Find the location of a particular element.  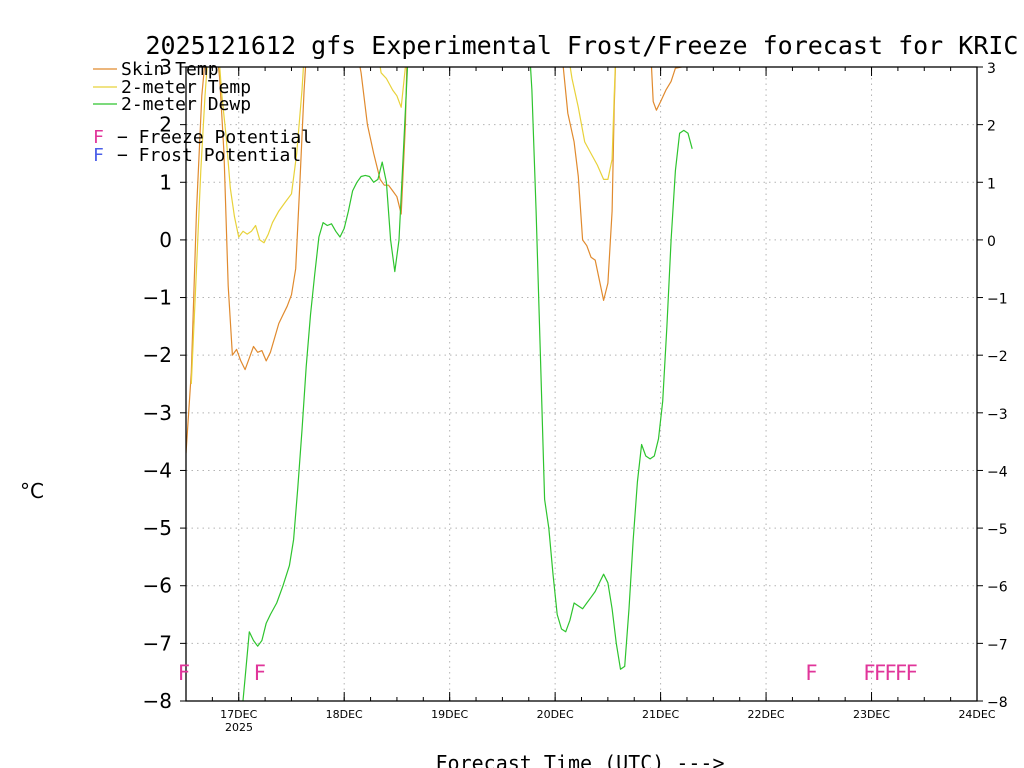

y-tick-label-left: −5 is located at coordinates (157, 528).